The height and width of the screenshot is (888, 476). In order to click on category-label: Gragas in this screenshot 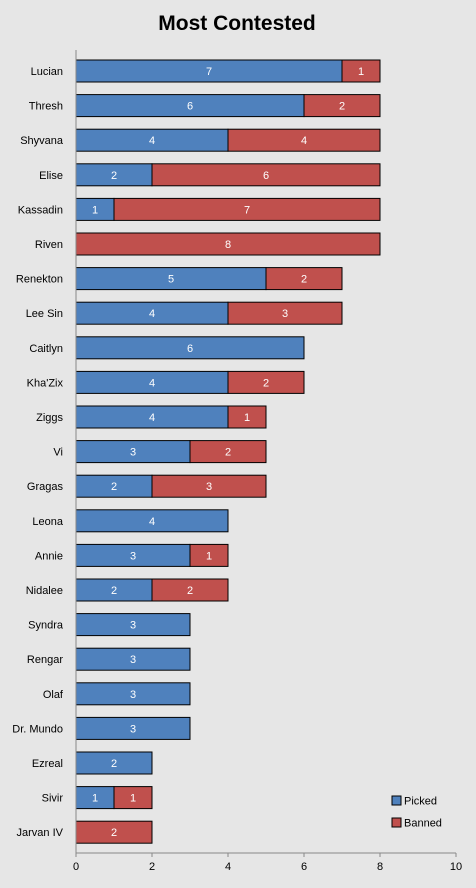, I will do `click(45, 487)`.